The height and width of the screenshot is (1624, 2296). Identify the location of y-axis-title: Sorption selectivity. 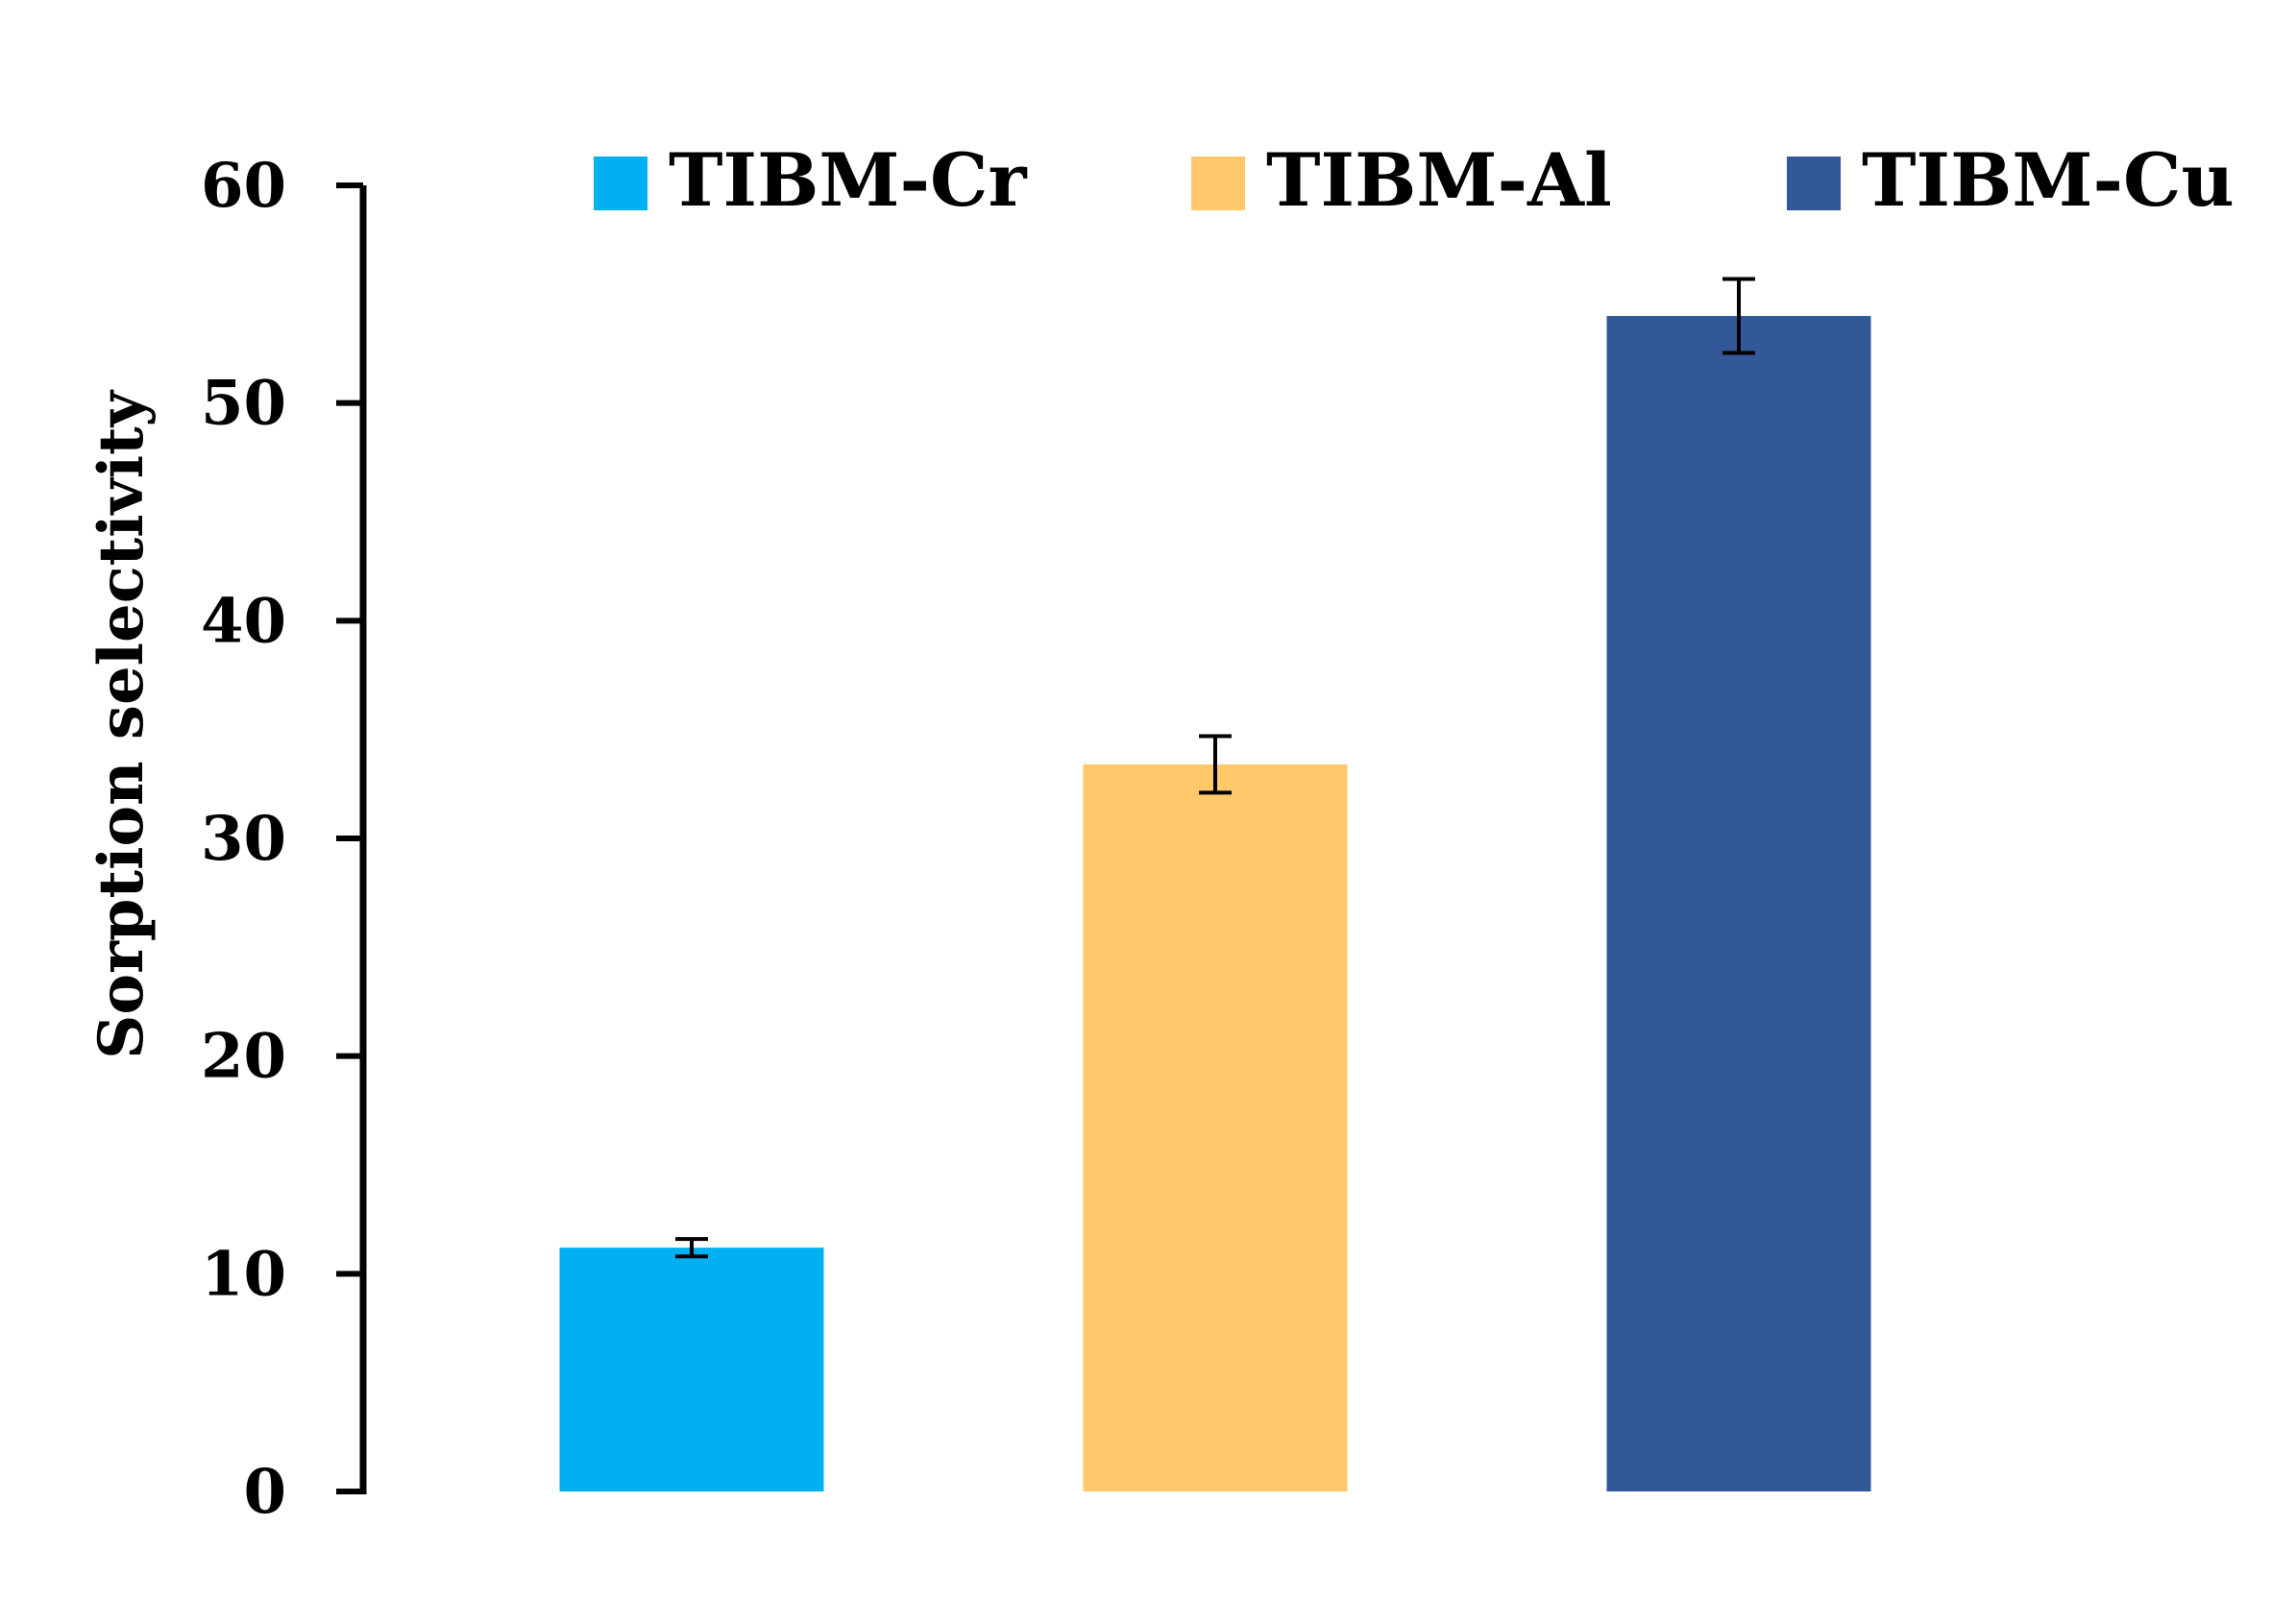
(121, 723).